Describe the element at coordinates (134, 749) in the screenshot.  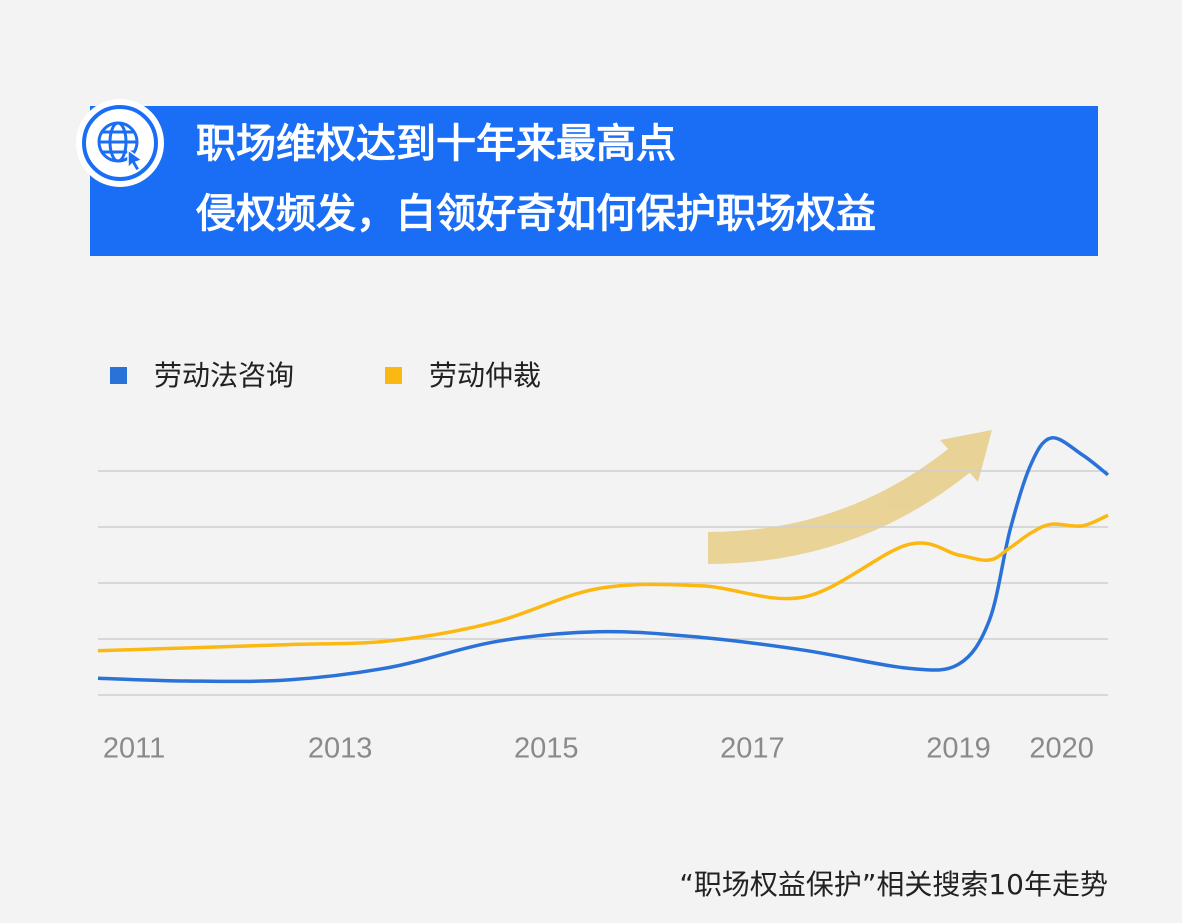
I see `x-tick-label: 2011` at that location.